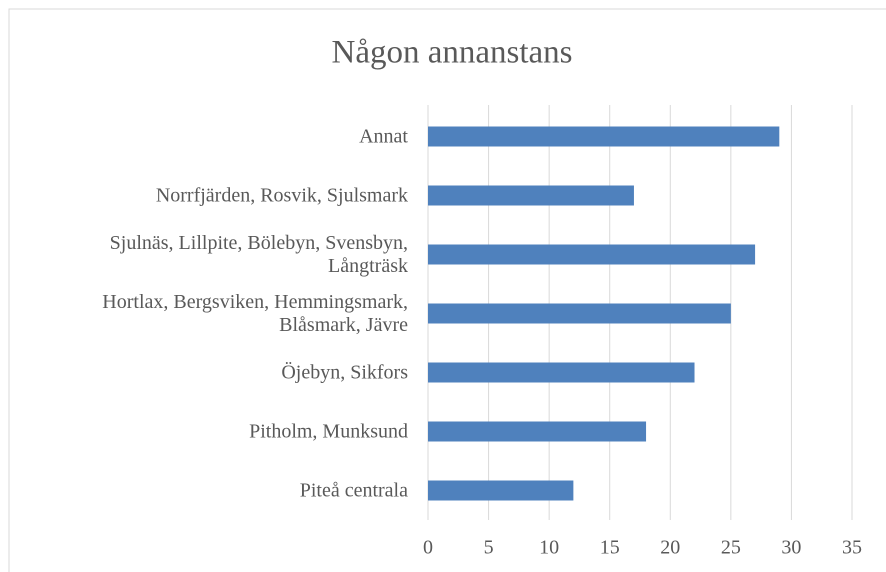 The width and height of the screenshot is (886, 572). I want to click on x-tick-label: 20, so click(670, 548).